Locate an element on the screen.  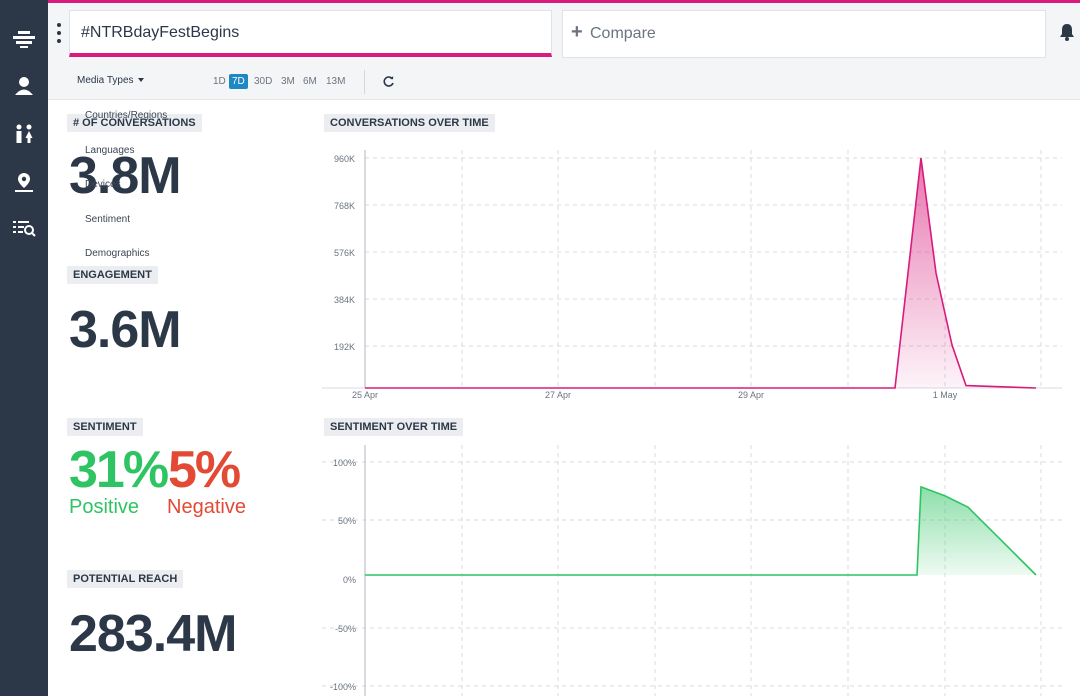
positive-sentiment-label: Positive is located at coordinates (104, 507).